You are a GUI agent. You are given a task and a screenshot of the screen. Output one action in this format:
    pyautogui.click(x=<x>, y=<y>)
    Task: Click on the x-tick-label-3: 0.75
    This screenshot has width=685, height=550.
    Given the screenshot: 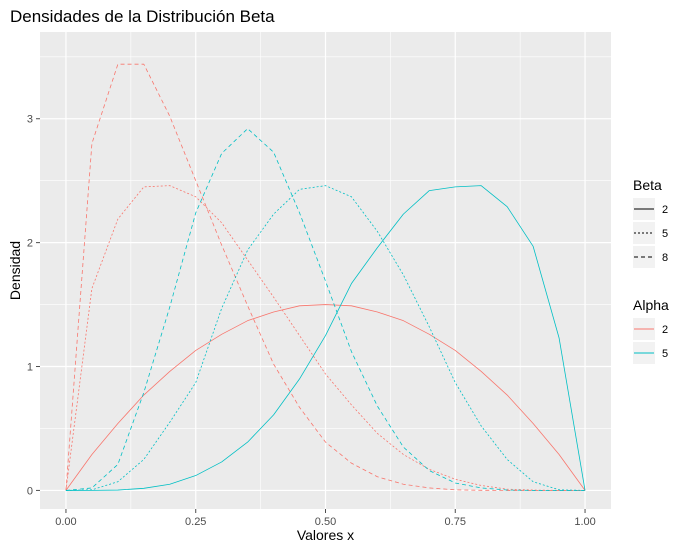 What is the action you would take?
    pyautogui.click(x=455, y=522)
    